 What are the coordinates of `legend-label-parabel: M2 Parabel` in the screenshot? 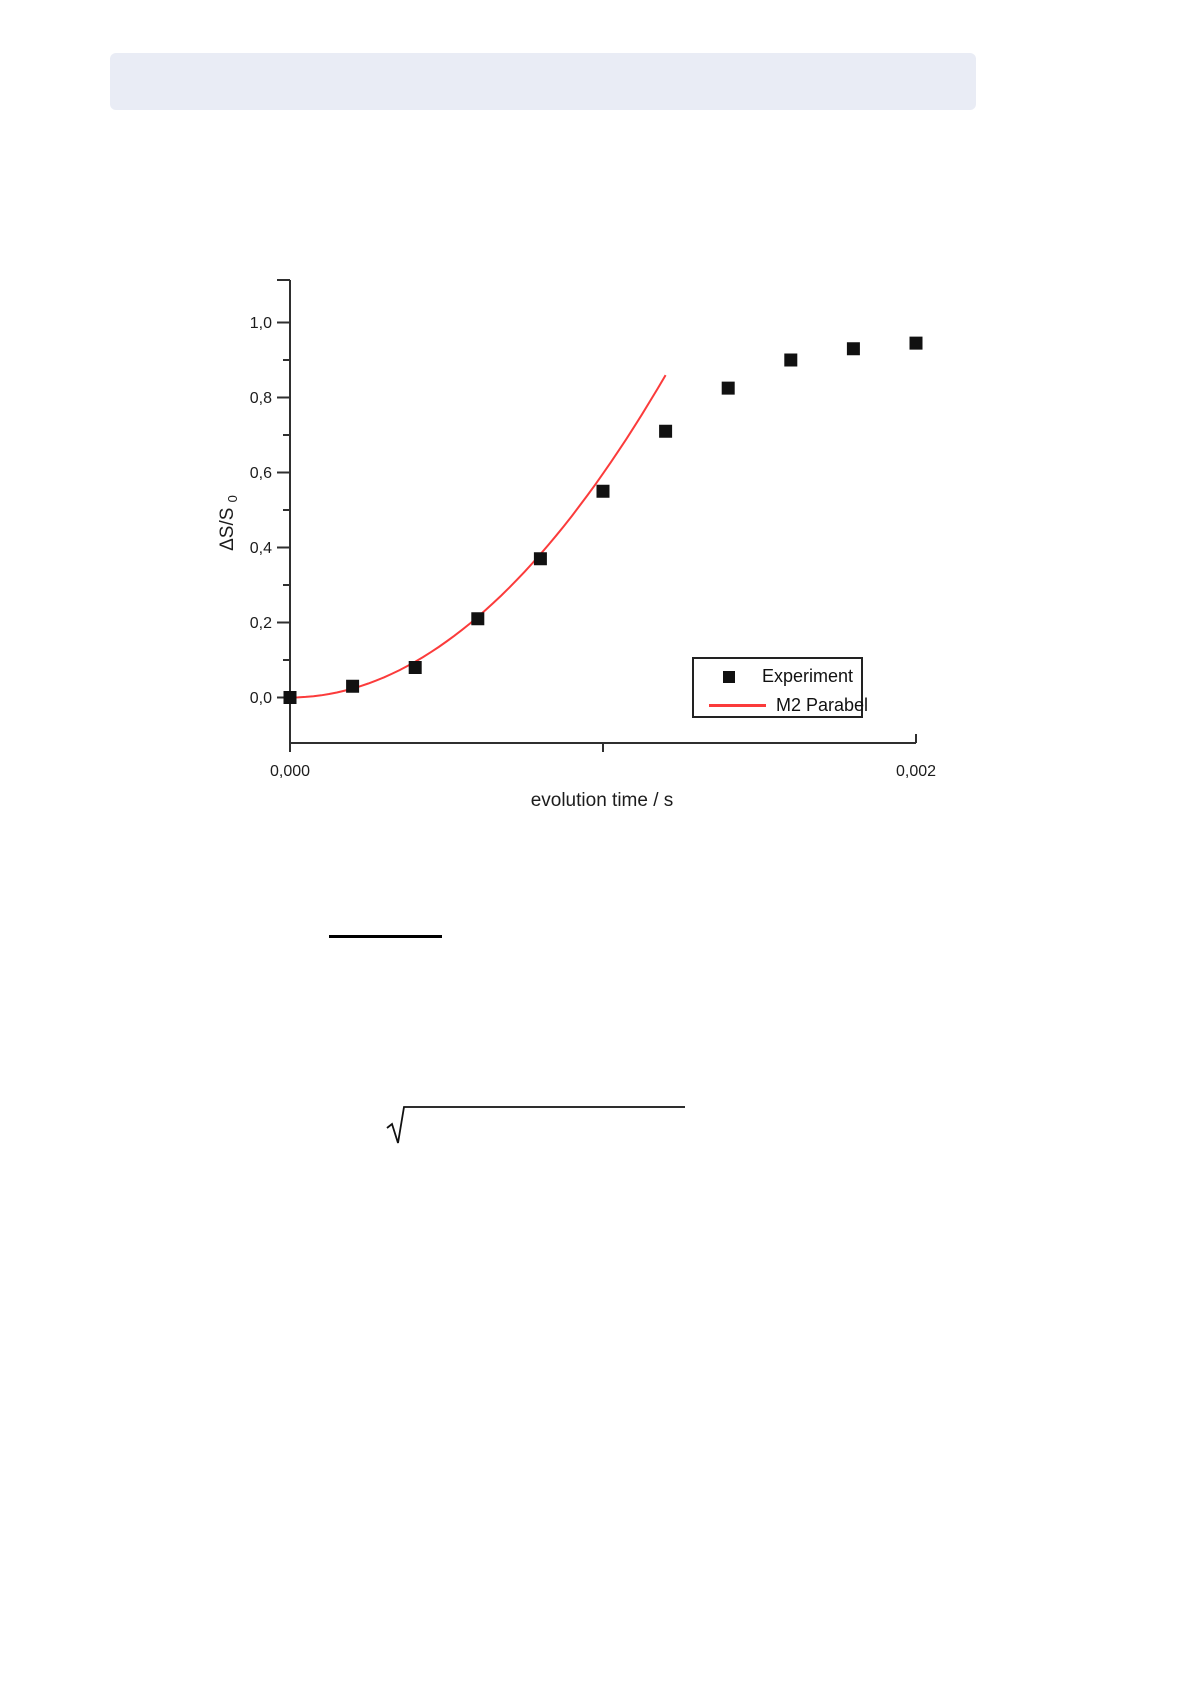 It's located at (822, 705).